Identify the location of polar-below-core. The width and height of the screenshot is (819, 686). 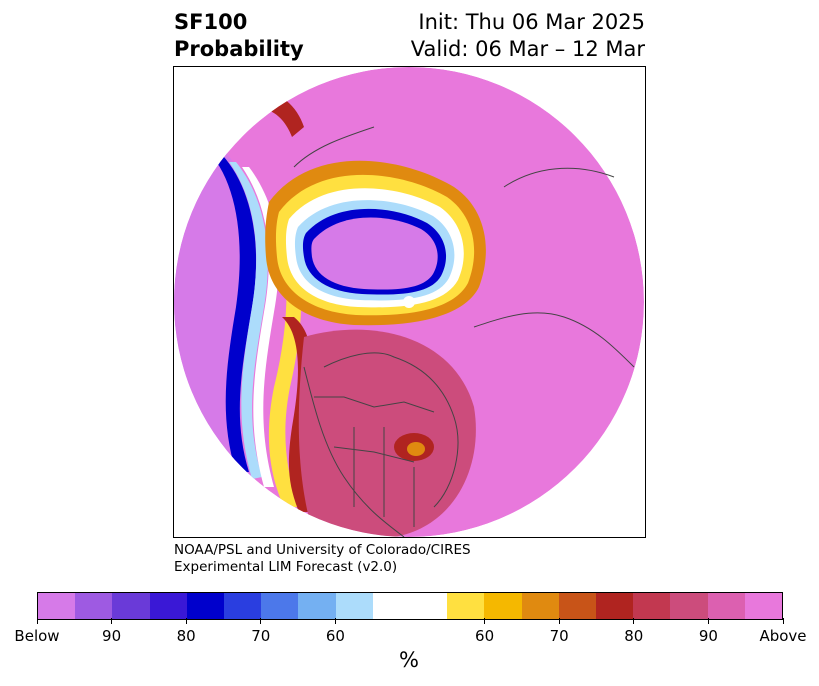
(374, 253).